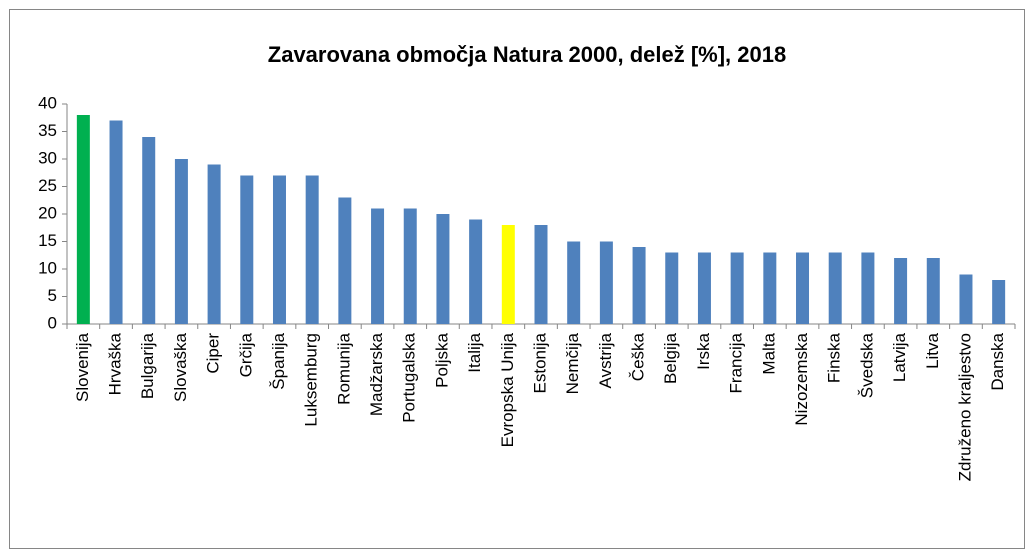 The image size is (1034, 559). I want to click on x-tick-label: Madžarska, so click(376, 374).